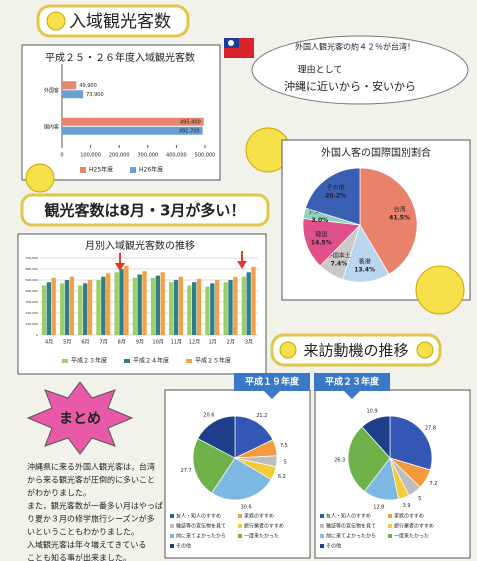  Describe the element at coordinates (249, 343) in the screenshot. I see `x-tick-label: 3月` at that location.